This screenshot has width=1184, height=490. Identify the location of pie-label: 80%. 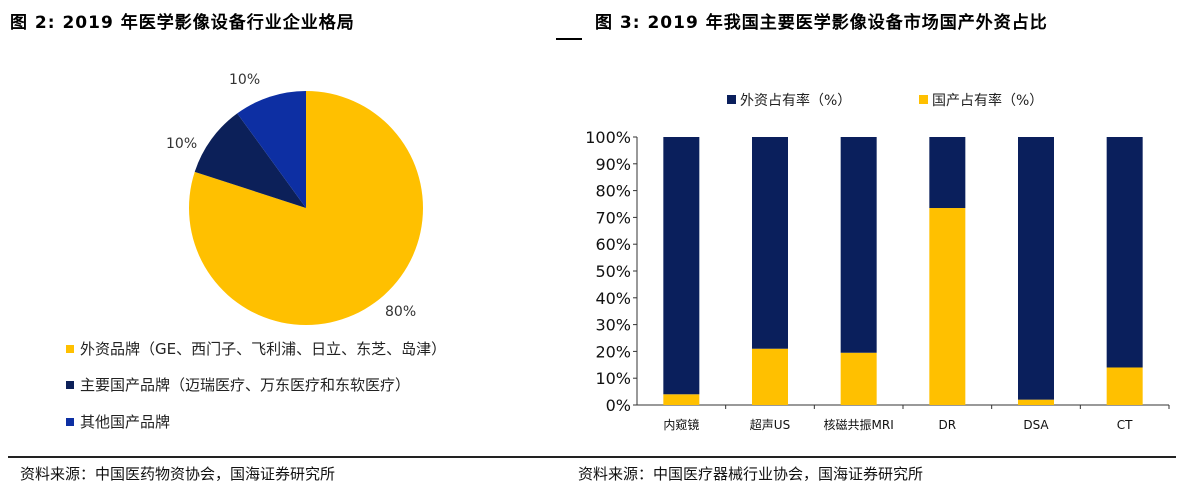
(401, 312).